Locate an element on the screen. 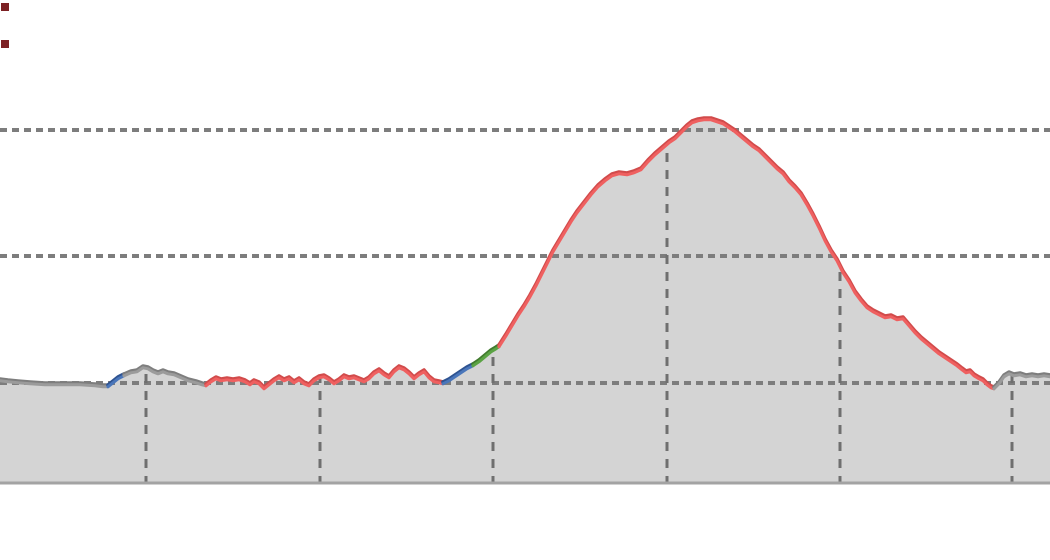  route-segment-gray-flat-start-shadow is located at coordinates (55, 382).